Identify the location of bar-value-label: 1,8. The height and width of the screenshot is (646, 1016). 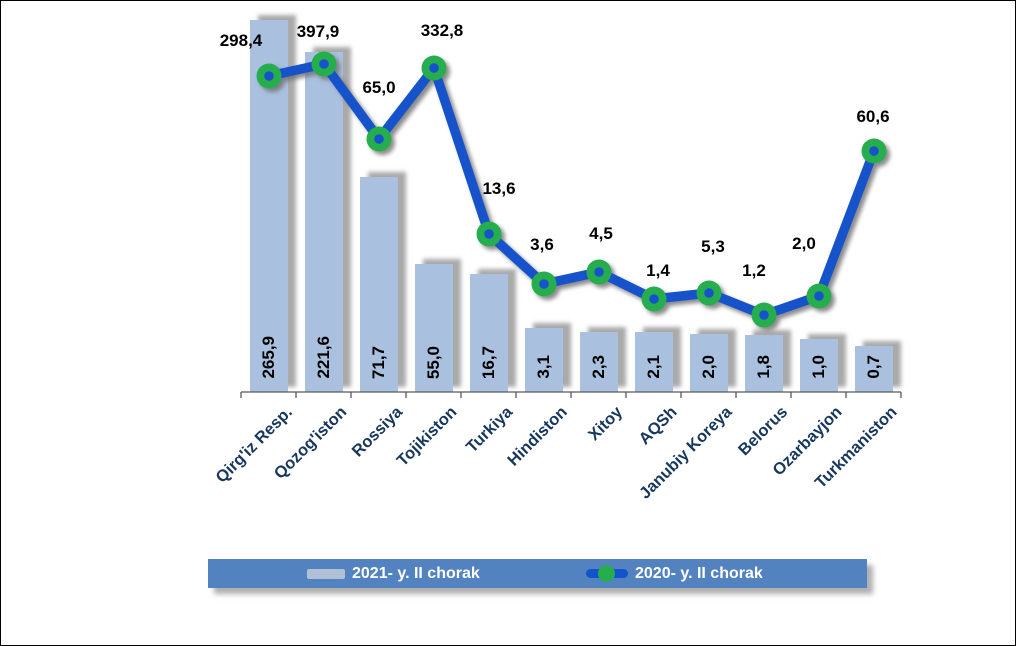
(763, 367).